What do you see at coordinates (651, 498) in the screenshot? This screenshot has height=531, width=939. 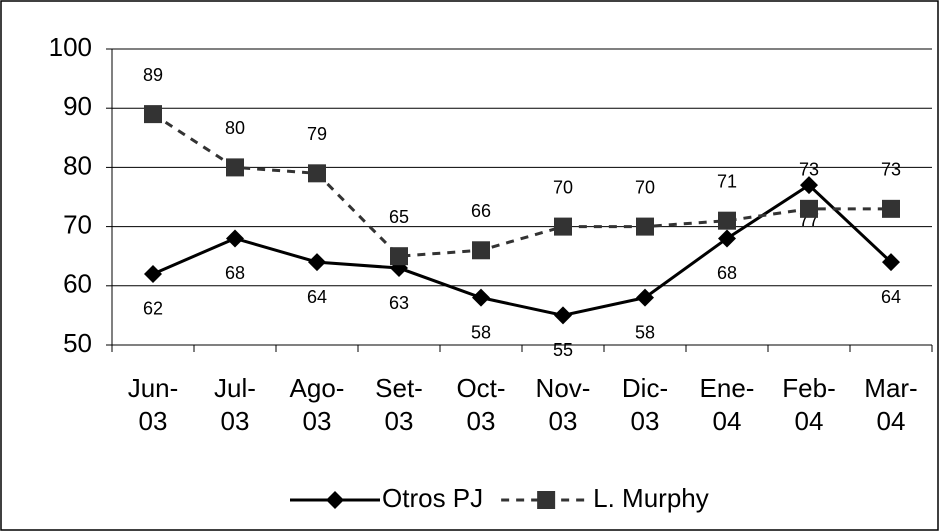 I see `legend-label: L. Murphy` at bounding box center [651, 498].